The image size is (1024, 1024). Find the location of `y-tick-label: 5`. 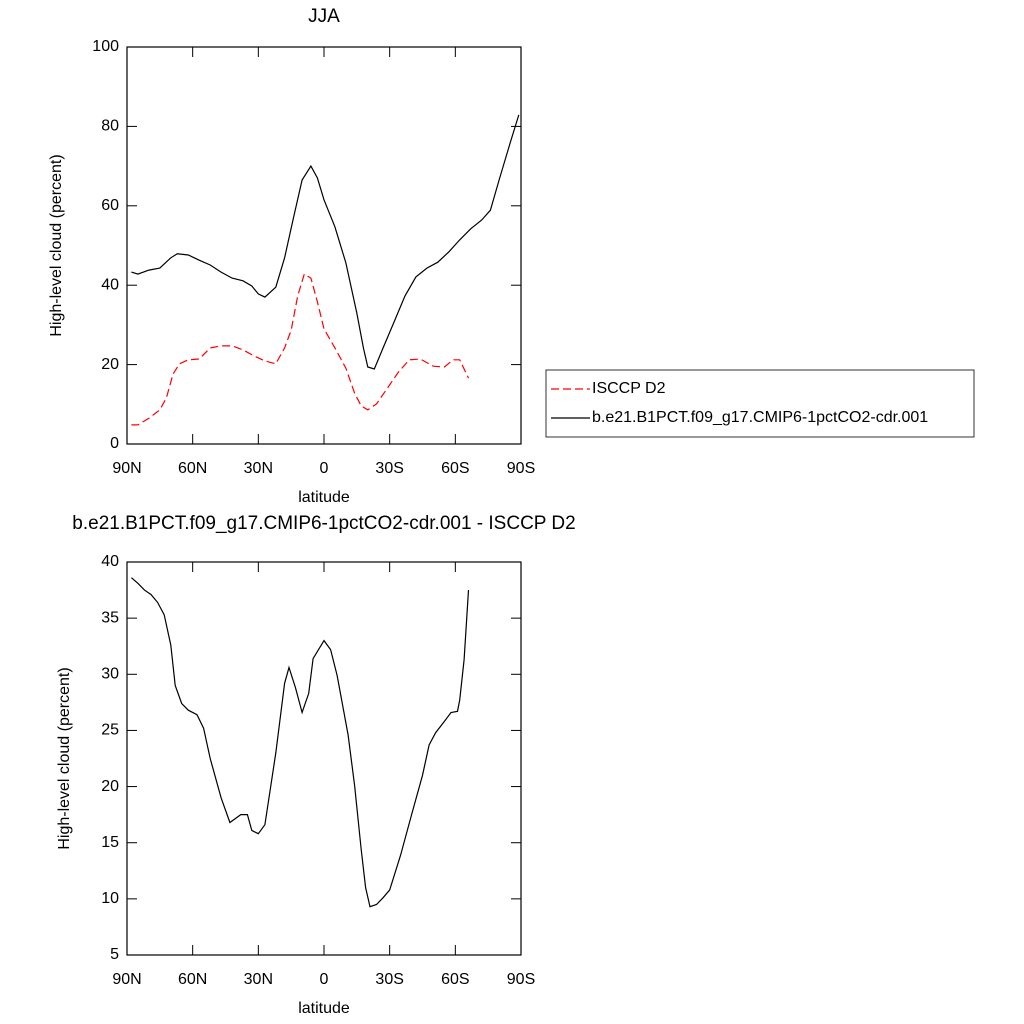

y-tick-label: 5 is located at coordinates (114, 954).